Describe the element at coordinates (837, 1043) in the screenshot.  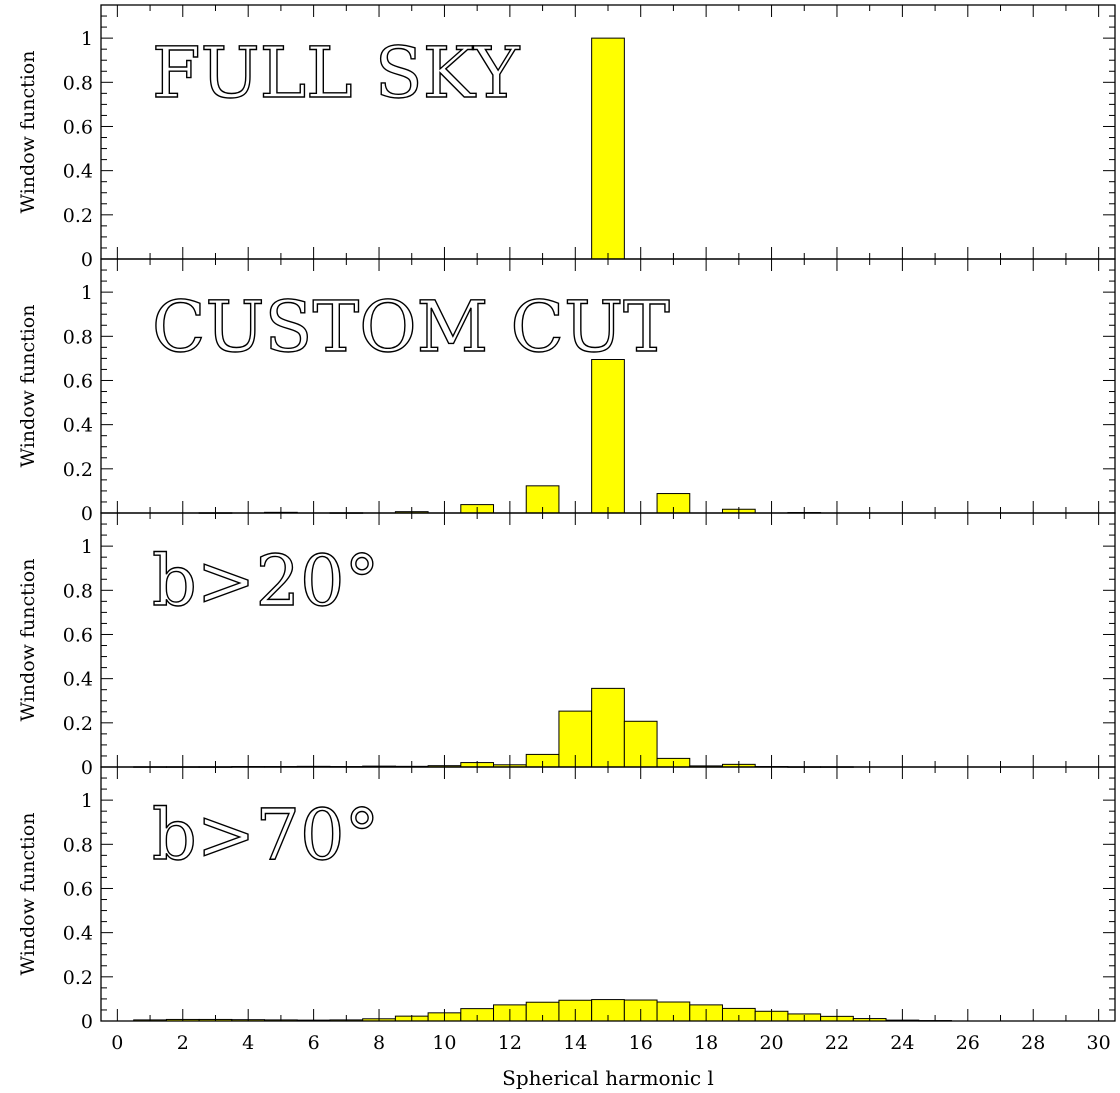
I see `x-tick-label: 22` at that location.